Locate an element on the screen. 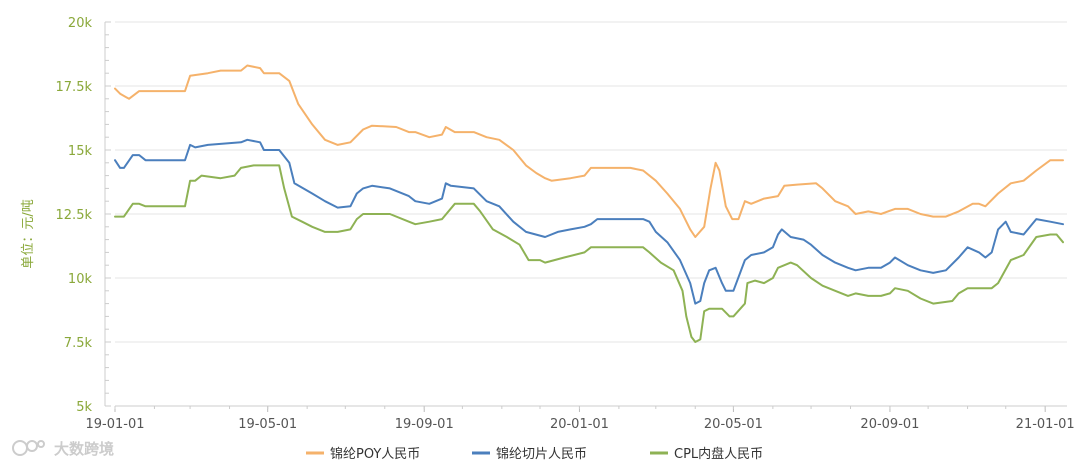  x-tick-label: 19-09-01 is located at coordinates (424, 424).